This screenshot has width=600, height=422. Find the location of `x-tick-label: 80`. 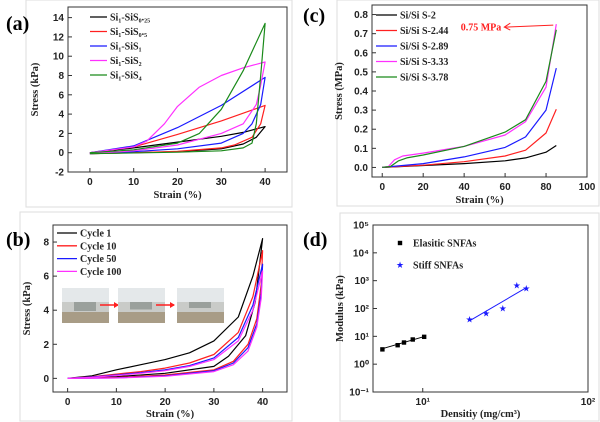

x-tick-label: 80 is located at coordinates (546, 187).